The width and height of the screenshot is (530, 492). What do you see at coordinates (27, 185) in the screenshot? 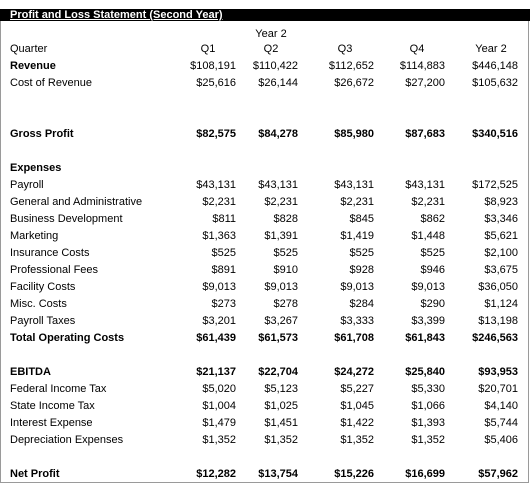
I see `row-label: Payroll` at bounding box center [27, 185].